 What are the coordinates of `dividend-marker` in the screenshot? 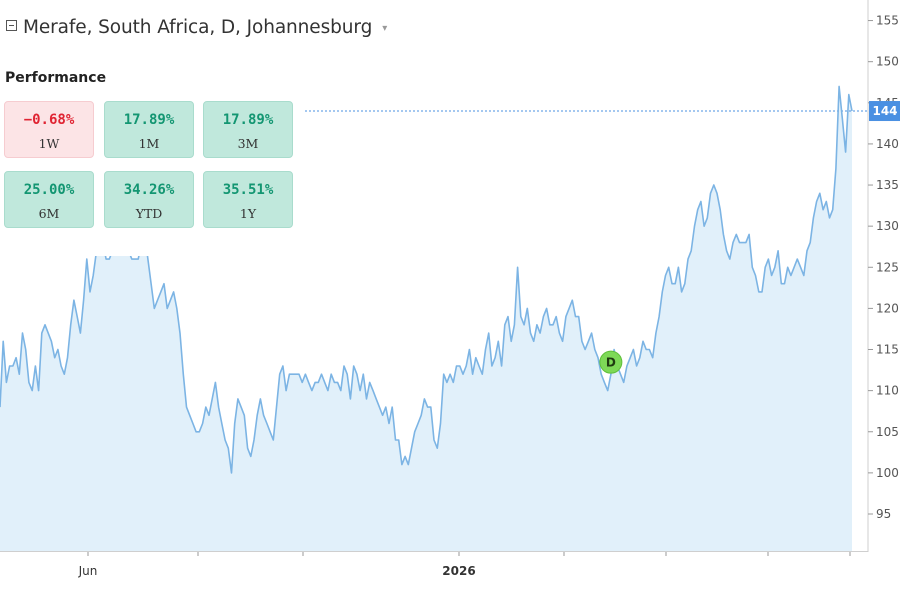 It's located at (611, 362).